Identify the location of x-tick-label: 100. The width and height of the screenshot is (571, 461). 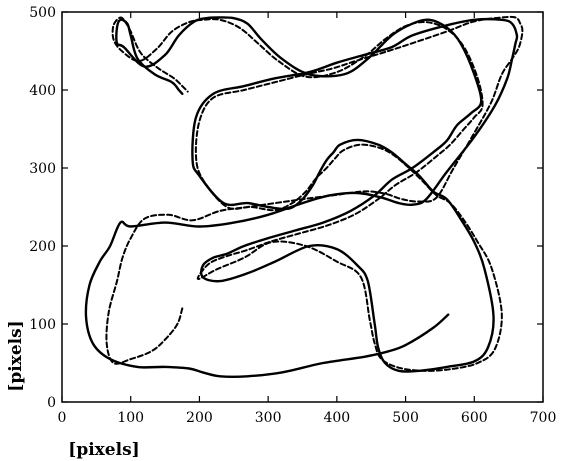
(130, 418).